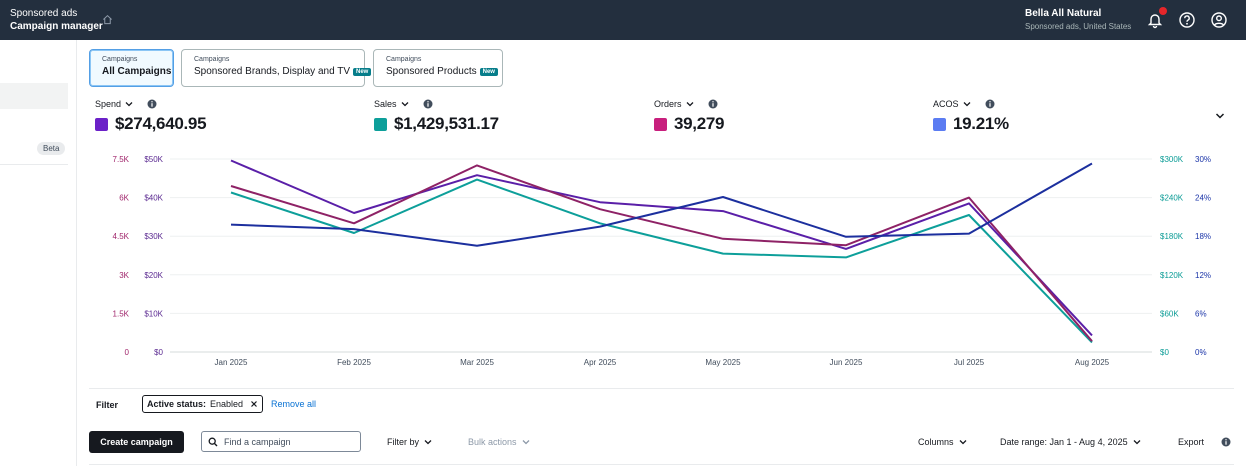 This screenshot has height=466, width=1246. Describe the element at coordinates (153, 236) in the screenshot. I see `spend-axis-tick: $30K` at that location.